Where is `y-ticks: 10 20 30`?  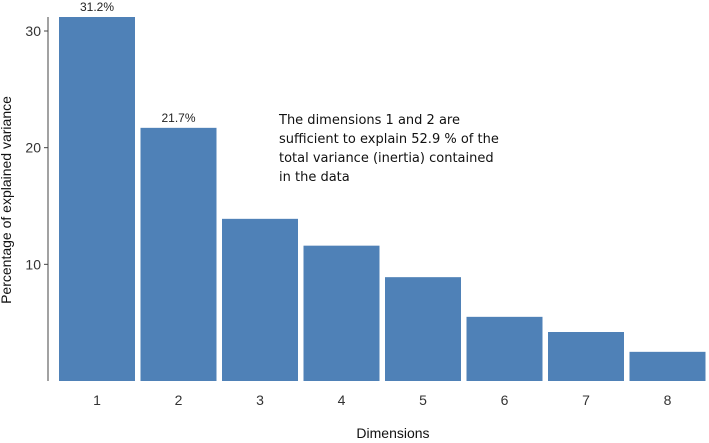 y-ticks: 10 20 30 is located at coordinates (36, 147).